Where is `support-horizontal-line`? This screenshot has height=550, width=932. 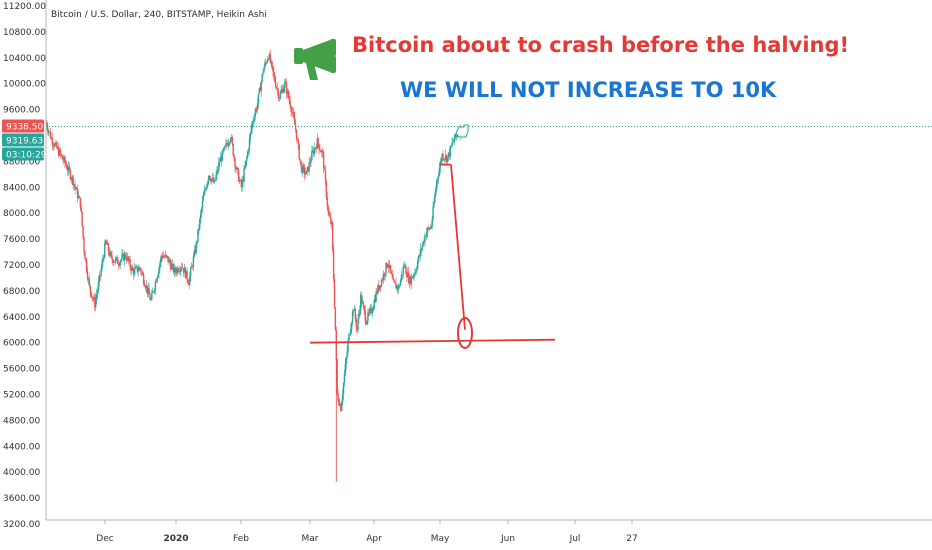
support-horizontal-line is located at coordinates (432, 341).